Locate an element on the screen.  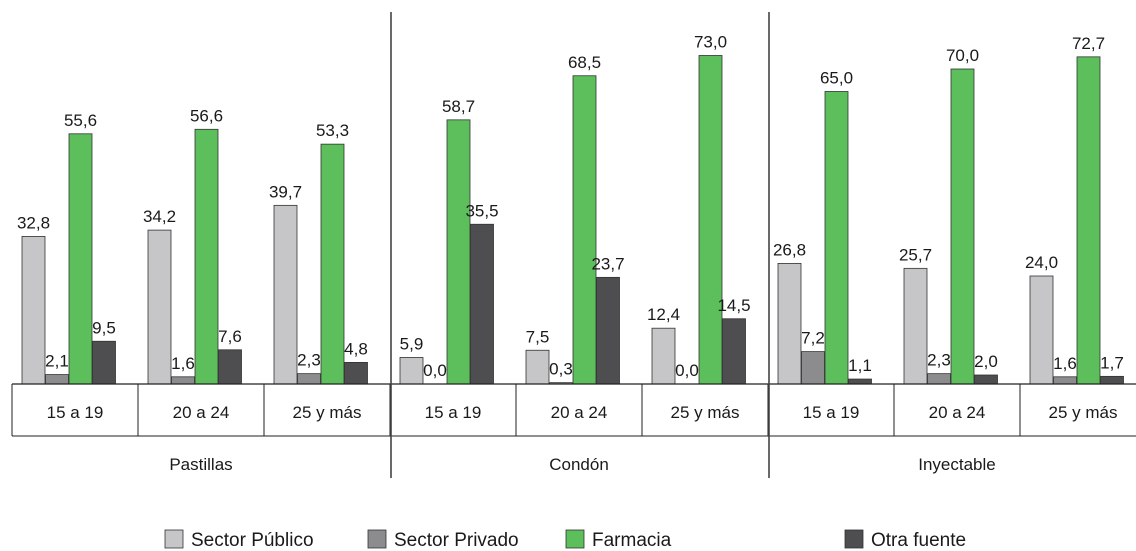
data-label-farmacia-pastillas-15-a-19: 55,6 is located at coordinates (80, 120).